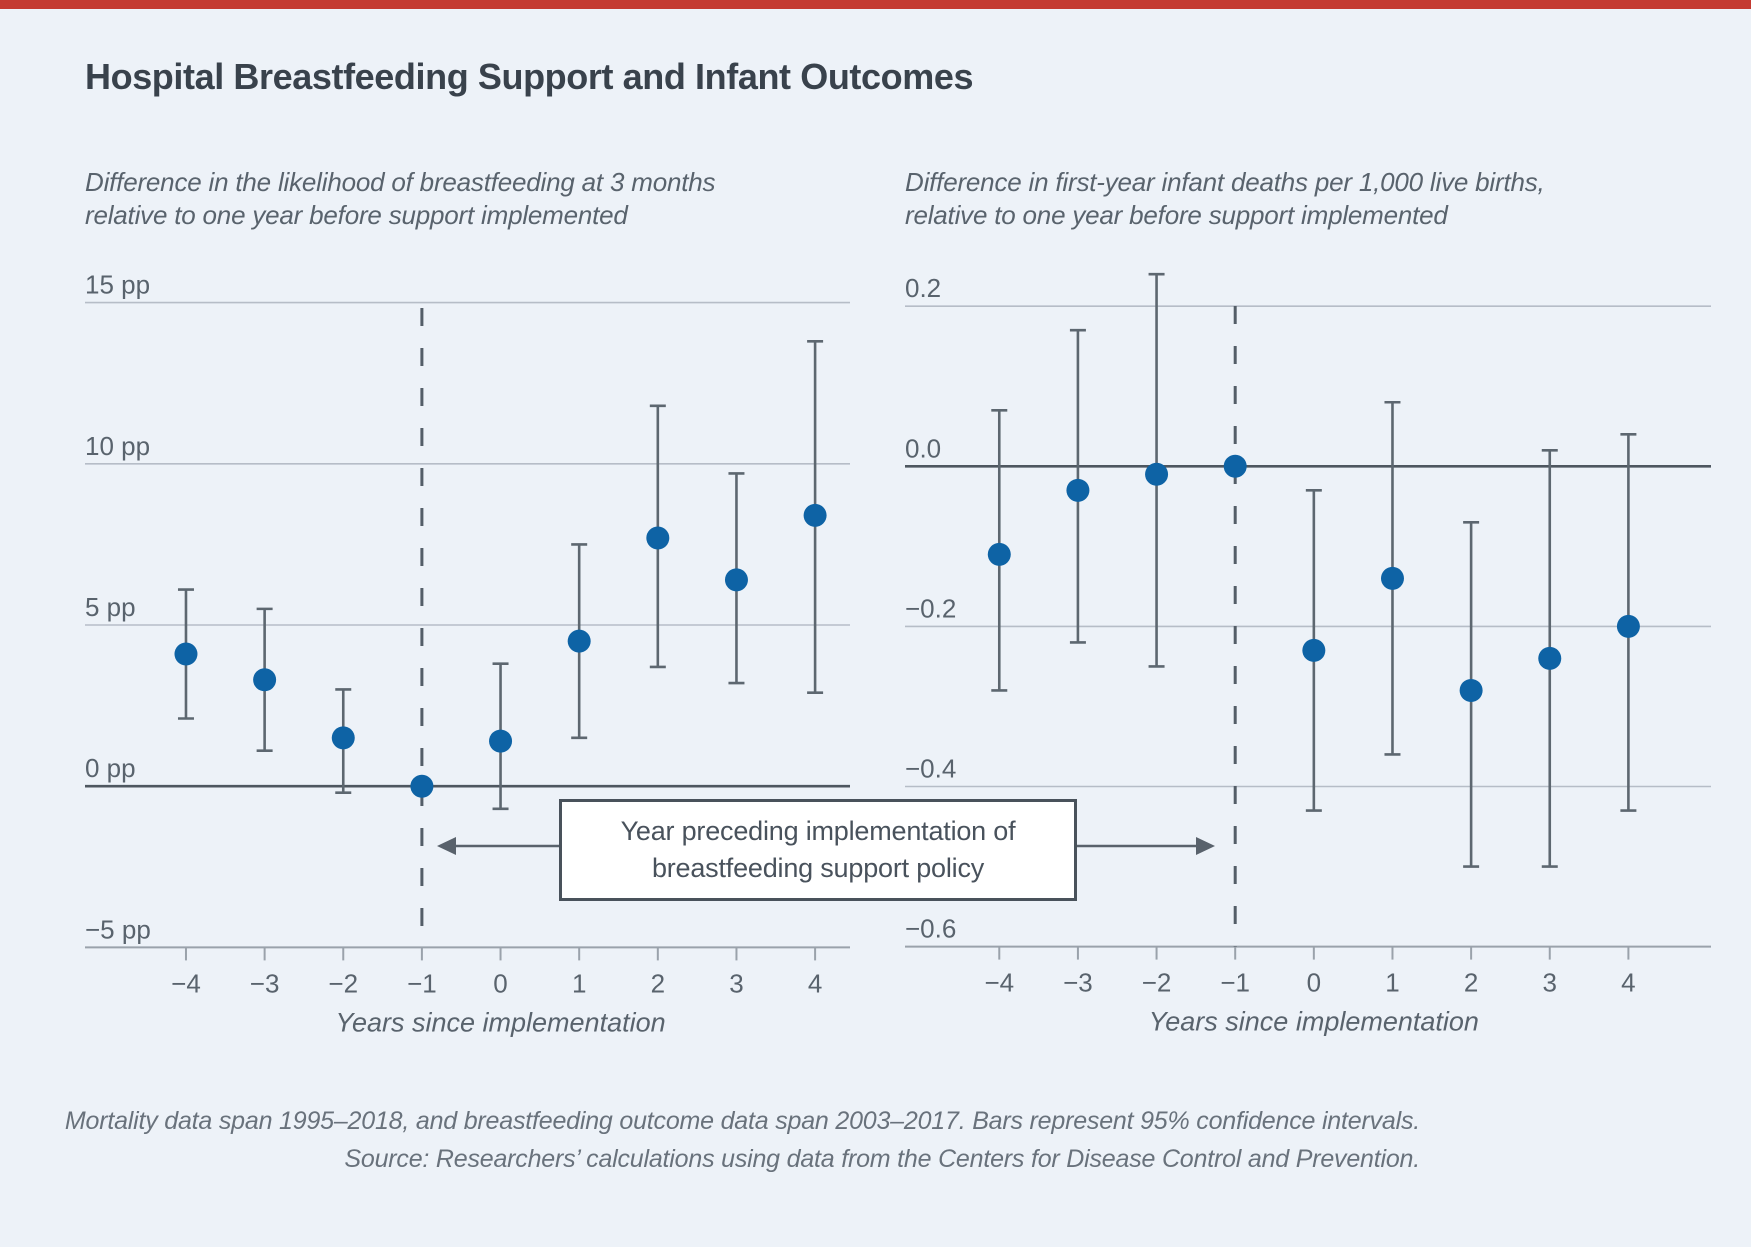 The width and height of the screenshot is (1751, 1247). What do you see at coordinates (446, 846) in the screenshot?
I see `left-arrowhead-icon` at bounding box center [446, 846].